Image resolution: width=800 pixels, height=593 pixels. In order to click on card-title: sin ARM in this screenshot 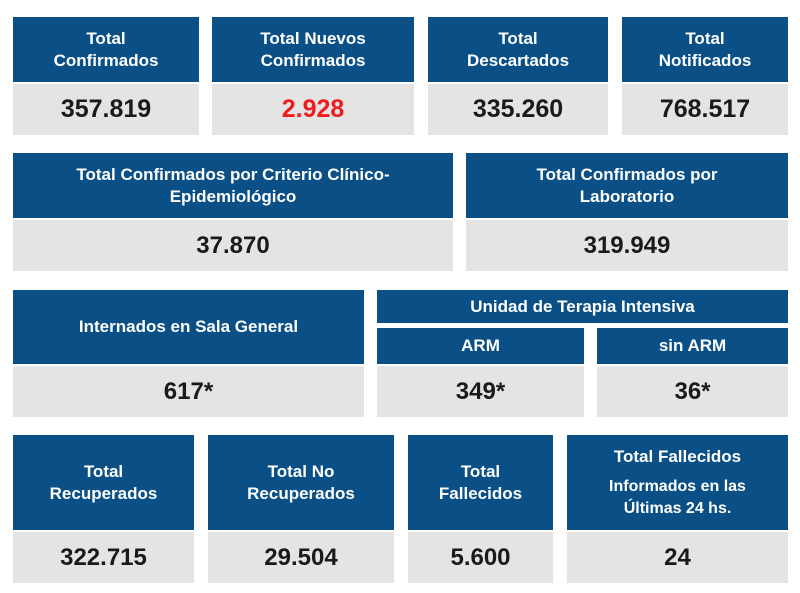, I will do `click(692, 345)`.